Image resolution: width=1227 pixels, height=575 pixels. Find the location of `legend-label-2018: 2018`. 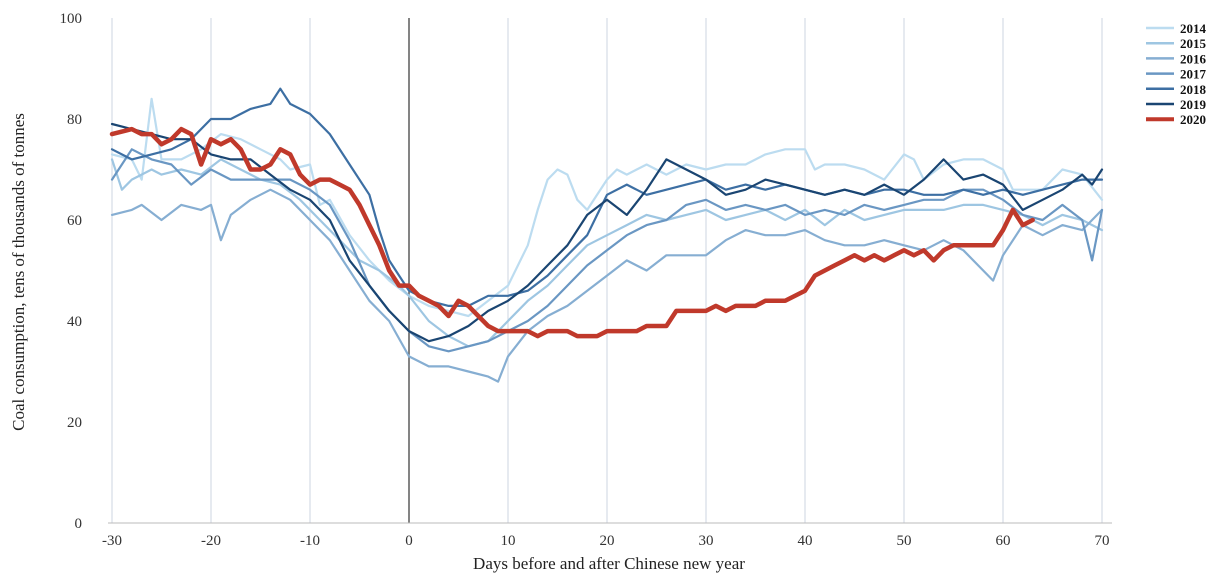

legend-label-2018: 2018 is located at coordinates (1193, 89).